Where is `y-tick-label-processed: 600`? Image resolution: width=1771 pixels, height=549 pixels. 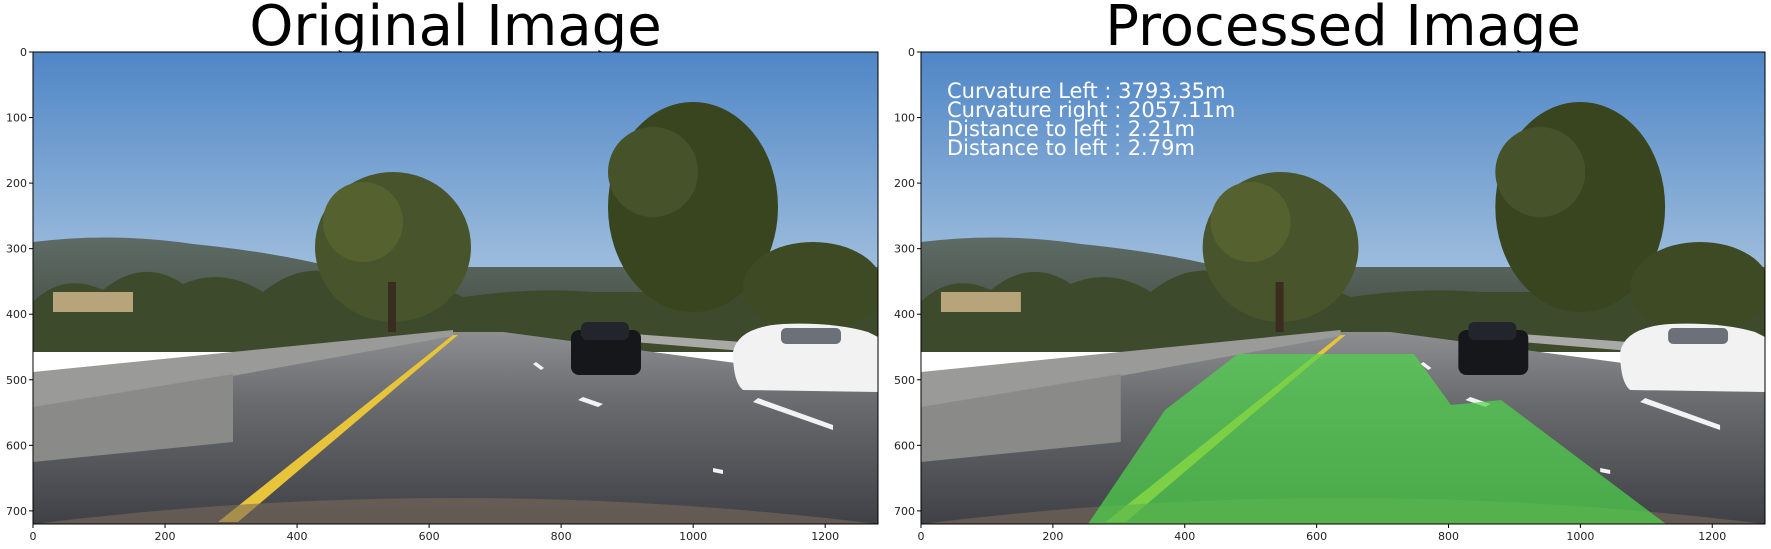 y-tick-label-processed: 600 is located at coordinates (904, 445).